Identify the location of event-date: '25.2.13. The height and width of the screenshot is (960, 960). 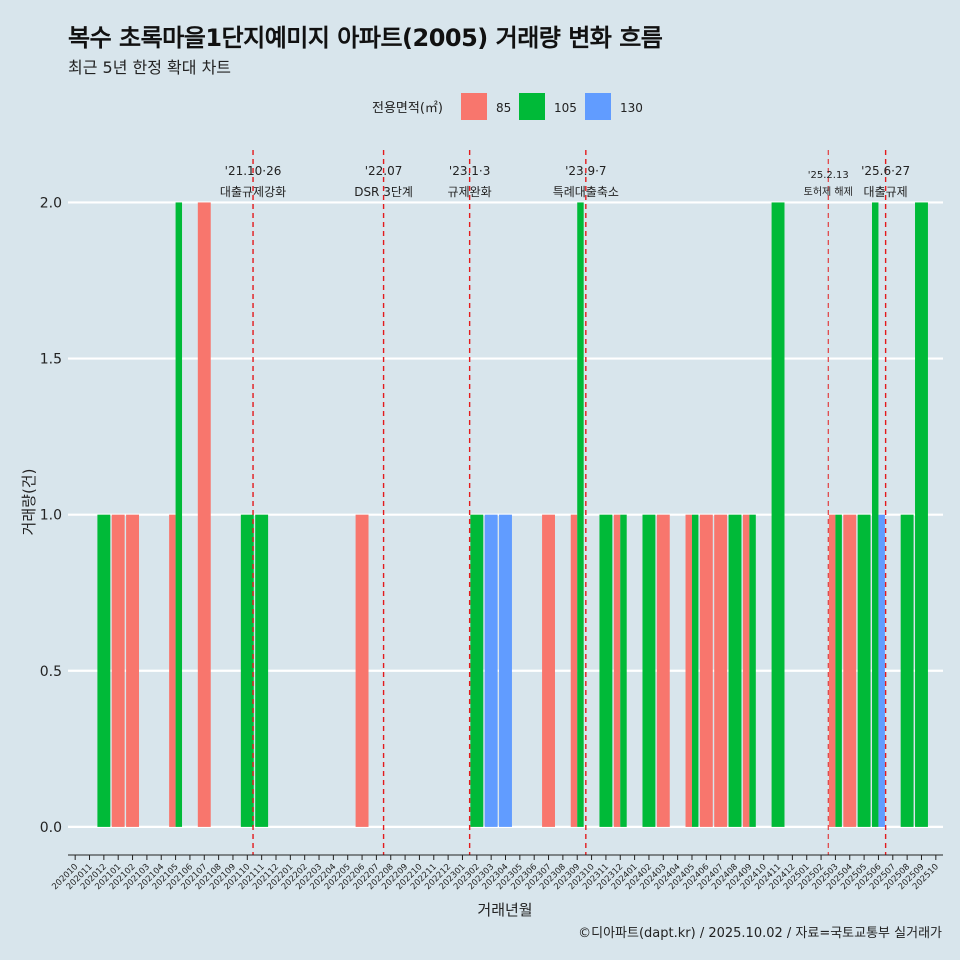
(828, 175).